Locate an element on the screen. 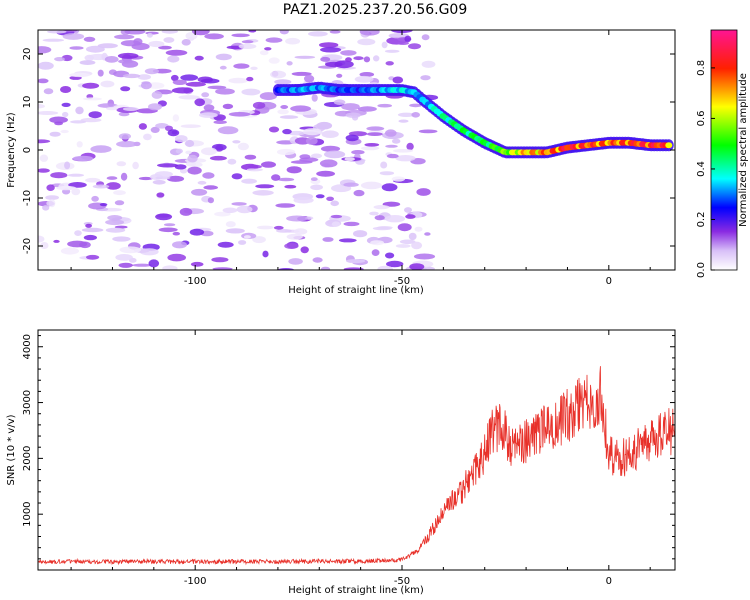 The width and height of the screenshot is (750, 600). spectrogram-x-axis-label: Height of straight line (km) is located at coordinates (356, 290).